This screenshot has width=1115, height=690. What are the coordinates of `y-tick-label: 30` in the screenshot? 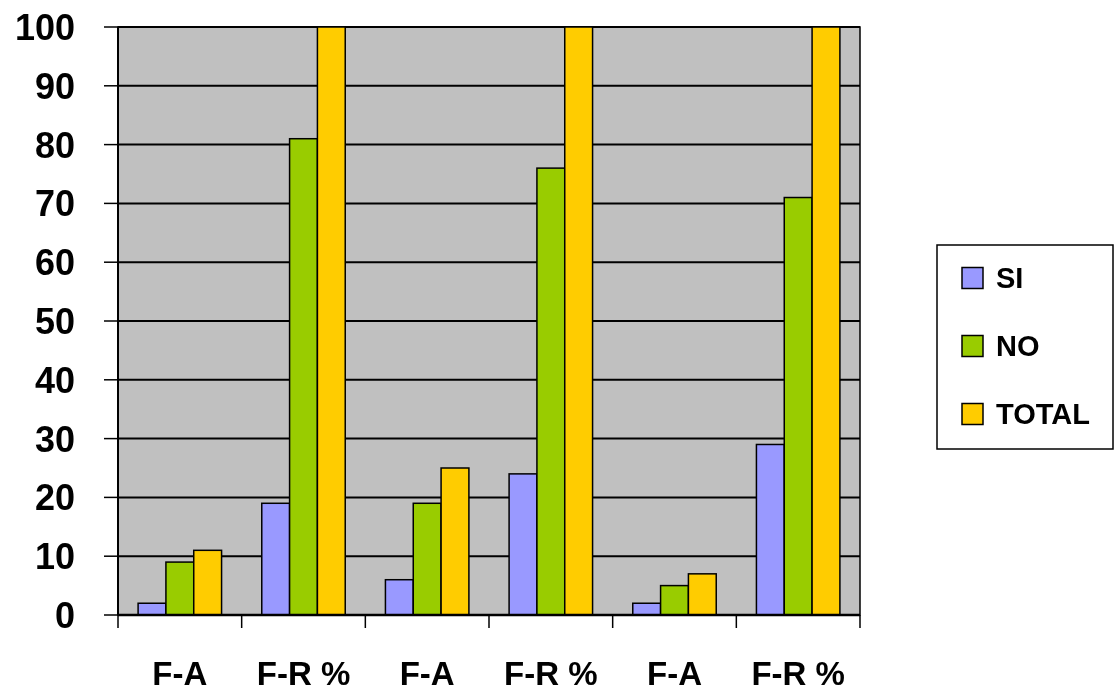 It's located at (54, 439).